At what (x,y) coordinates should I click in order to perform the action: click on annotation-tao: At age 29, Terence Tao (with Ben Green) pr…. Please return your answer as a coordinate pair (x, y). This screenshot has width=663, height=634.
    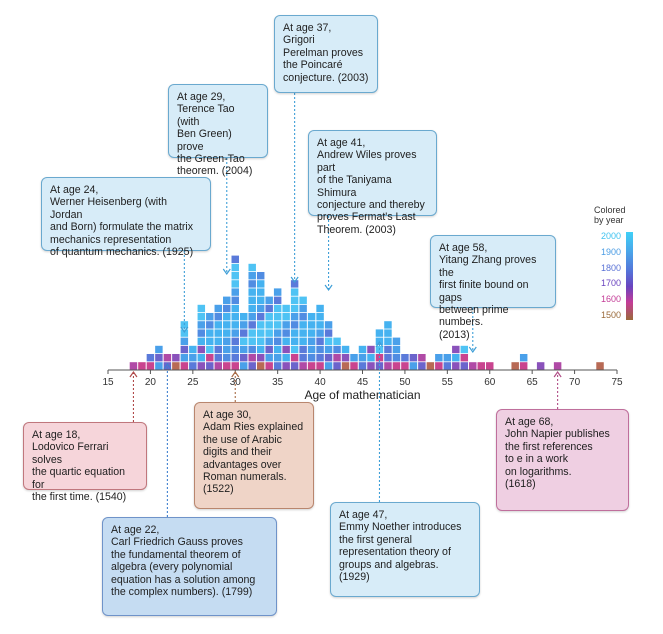
    Looking at the image, I should click on (218, 130).